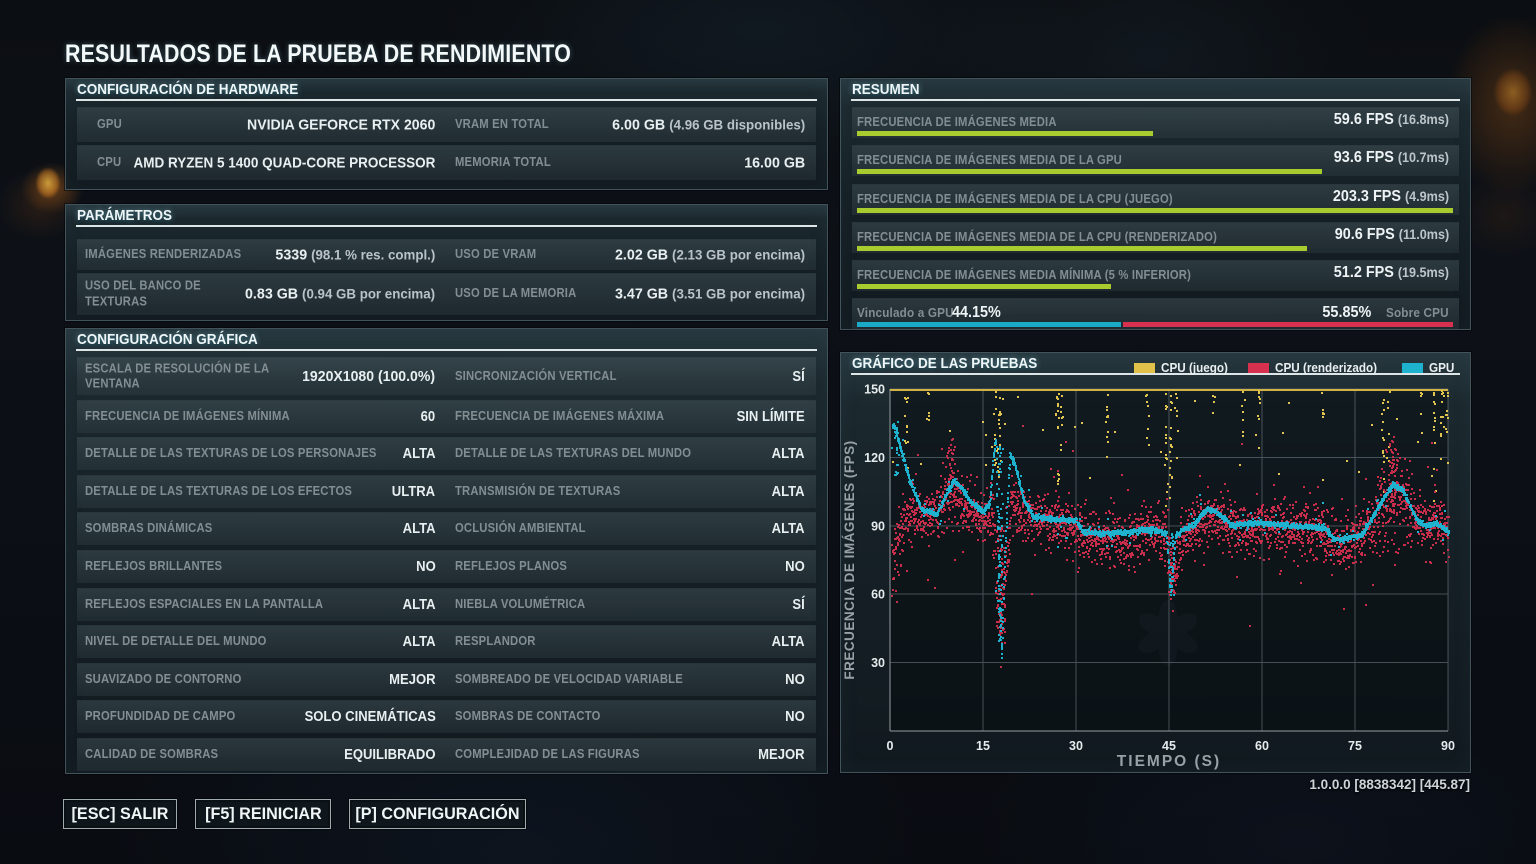 The height and width of the screenshot is (864, 1536). What do you see at coordinates (1169, 761) in the screenshot?
I see `svg-text: TIEMPO (S)` at bounding box center [1169, 761].